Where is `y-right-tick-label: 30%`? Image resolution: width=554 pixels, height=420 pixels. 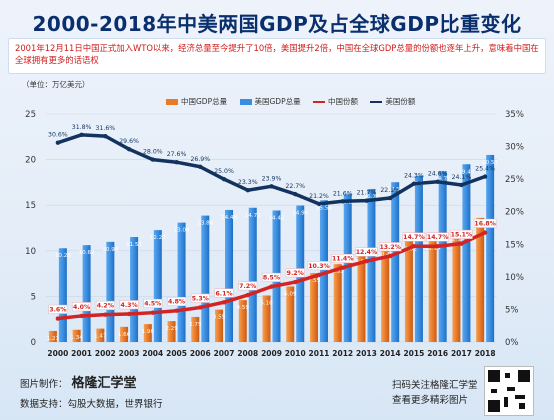 y-right-tick-label: 30% is located at coordinates (514, 148).